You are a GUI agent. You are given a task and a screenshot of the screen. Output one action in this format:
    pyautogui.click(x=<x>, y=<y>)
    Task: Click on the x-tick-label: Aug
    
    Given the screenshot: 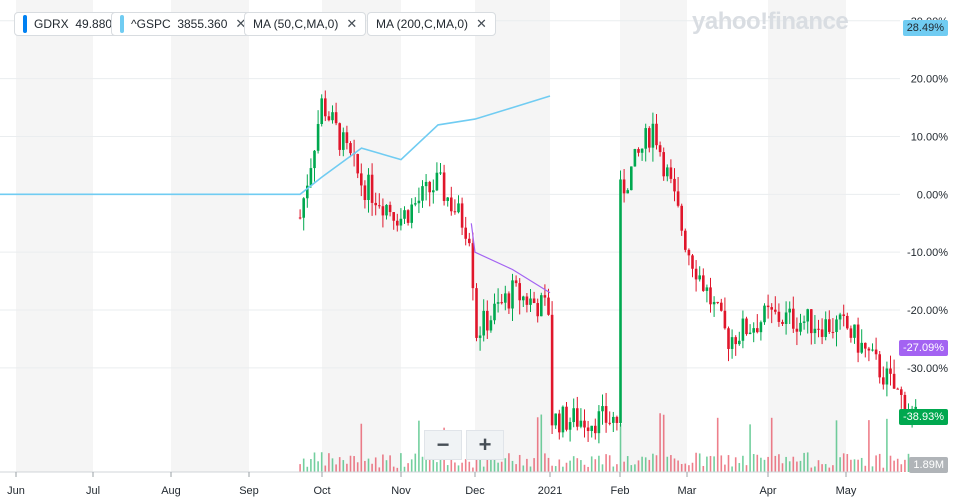 What is the action you would take?
    pyautogui.click(x=171, y=491)
    